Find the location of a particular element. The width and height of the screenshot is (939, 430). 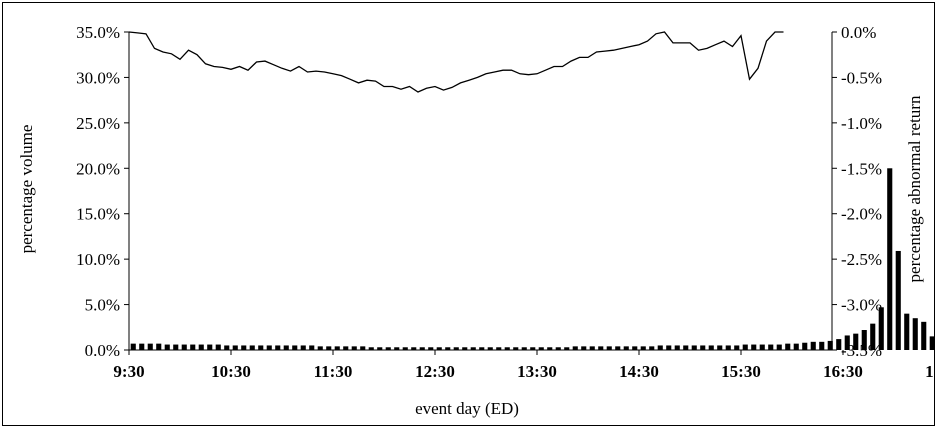

left-tick-label: 25.0% is located at coordinates (98, 123).